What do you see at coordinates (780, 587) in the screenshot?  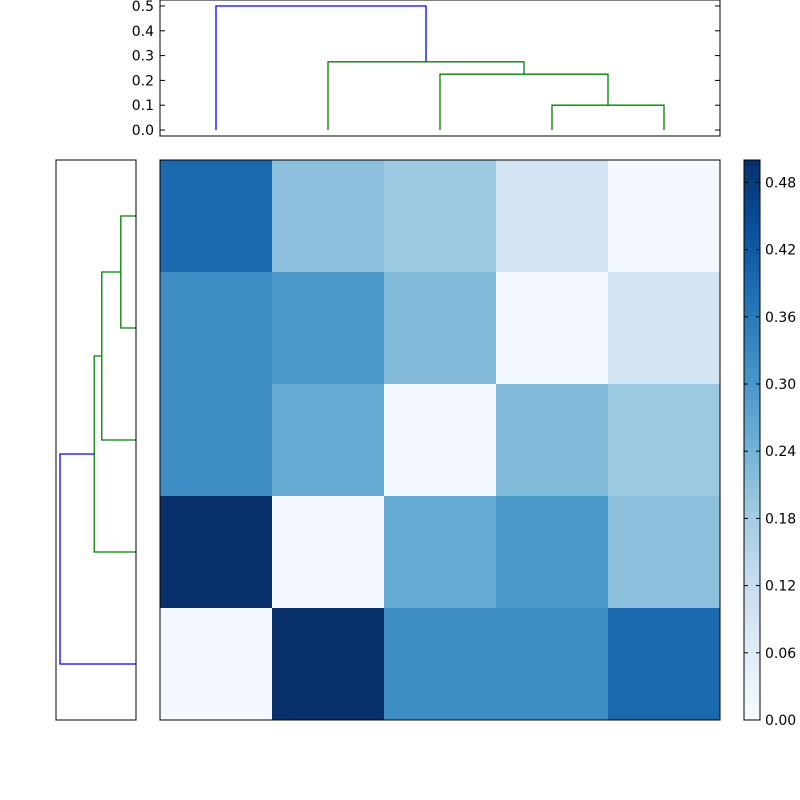 I see `colorbar-tick-label: 0.12` at bounding box center [780, 587].